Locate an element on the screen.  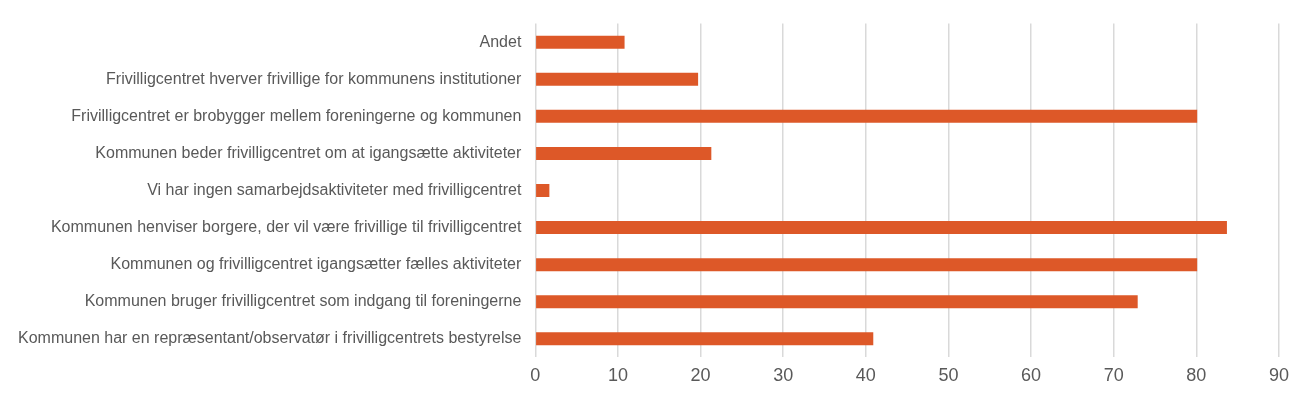
x-tick-label: 90 is located at coordinates (1278, 375).